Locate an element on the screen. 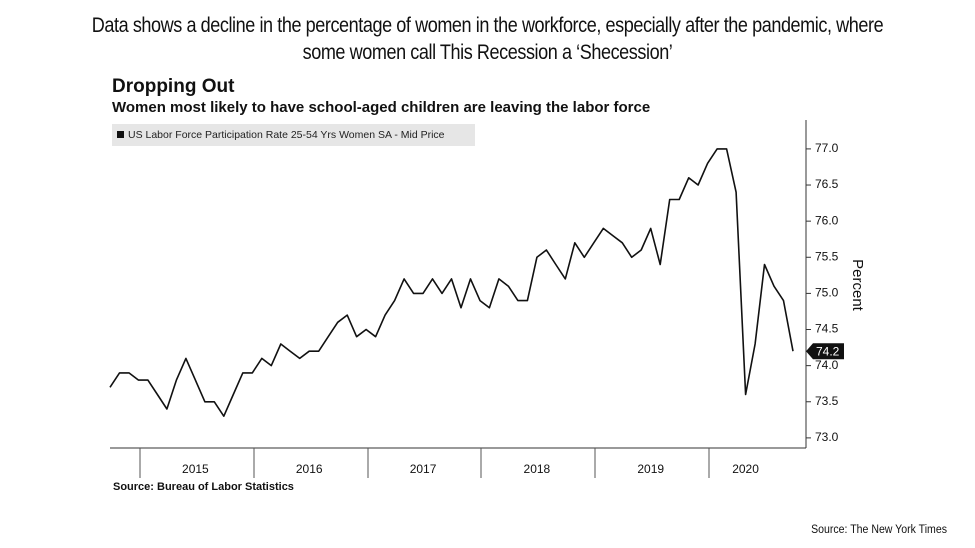  last-value-box is located at coordinates (825, 351).